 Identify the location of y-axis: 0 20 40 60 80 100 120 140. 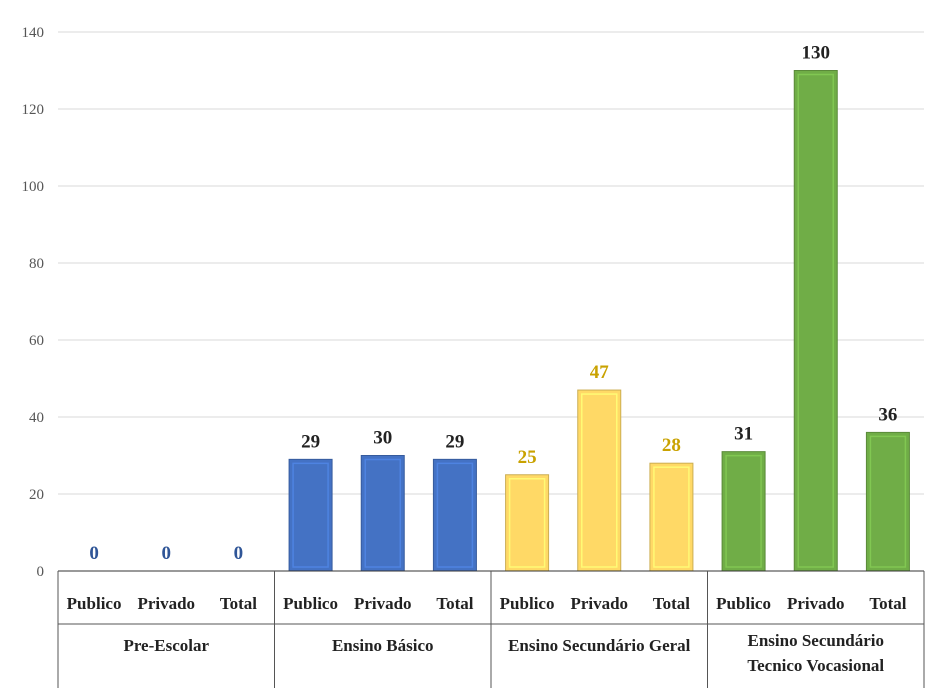
(33, 302).